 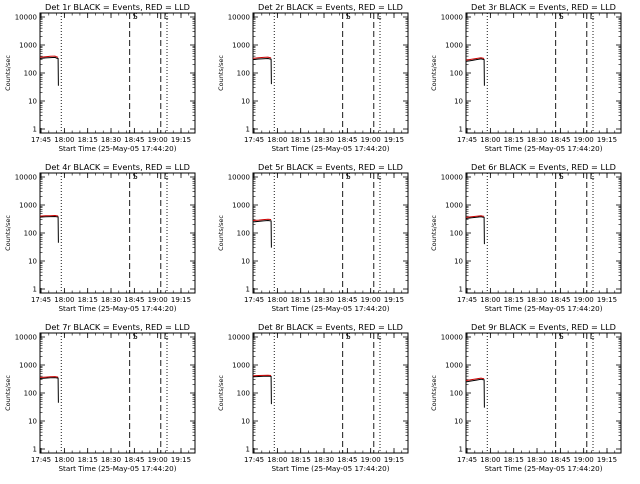 What do you see at coordinates (117, 167) in the screenshot?
I see `panel-title: Det 4r BLACK = Events, RED = LLD` at bounding box center [117, 167].